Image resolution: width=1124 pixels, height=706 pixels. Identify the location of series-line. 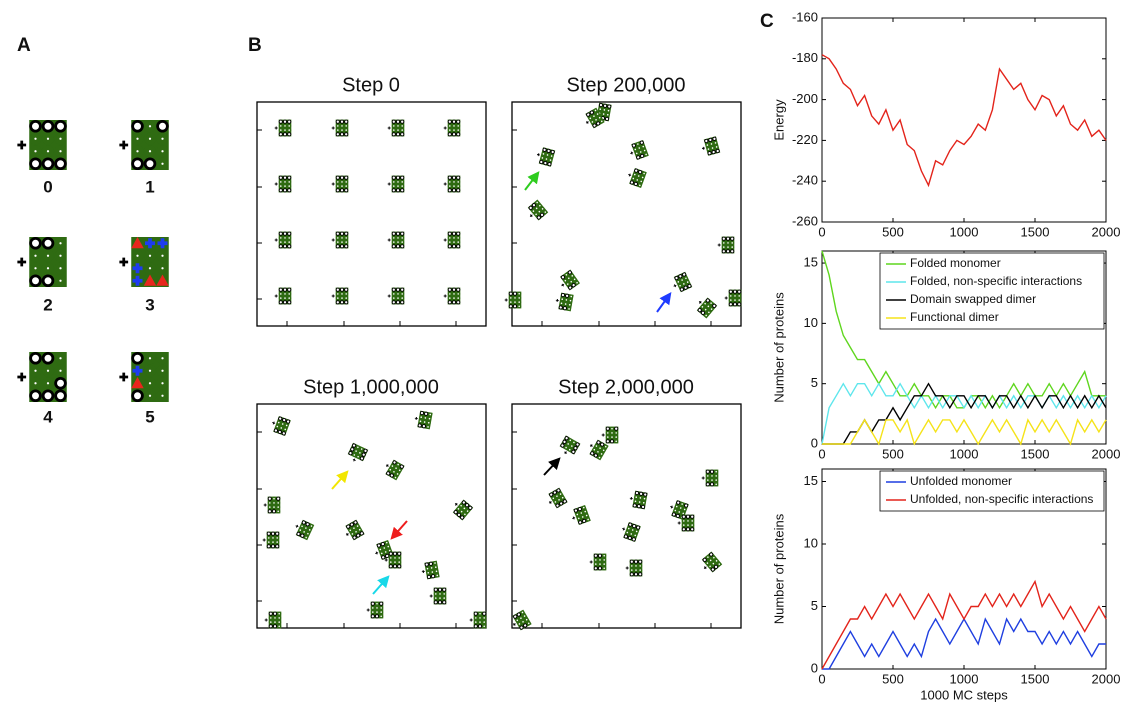
(964, 121).